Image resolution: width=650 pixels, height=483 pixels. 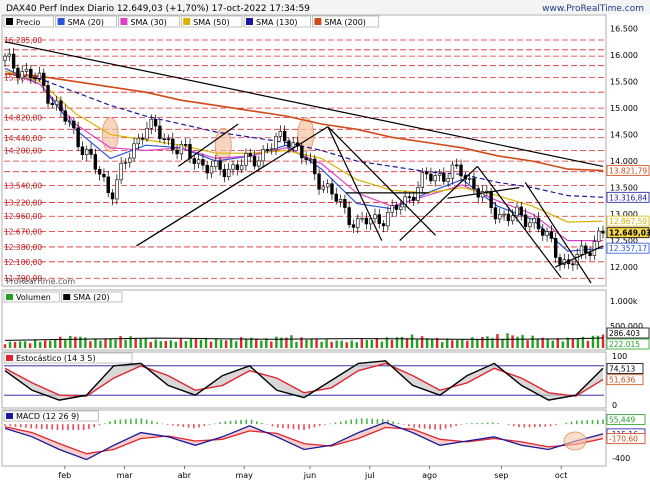 I want to click on x-tick-label: jun, so click(x=309, y=475).